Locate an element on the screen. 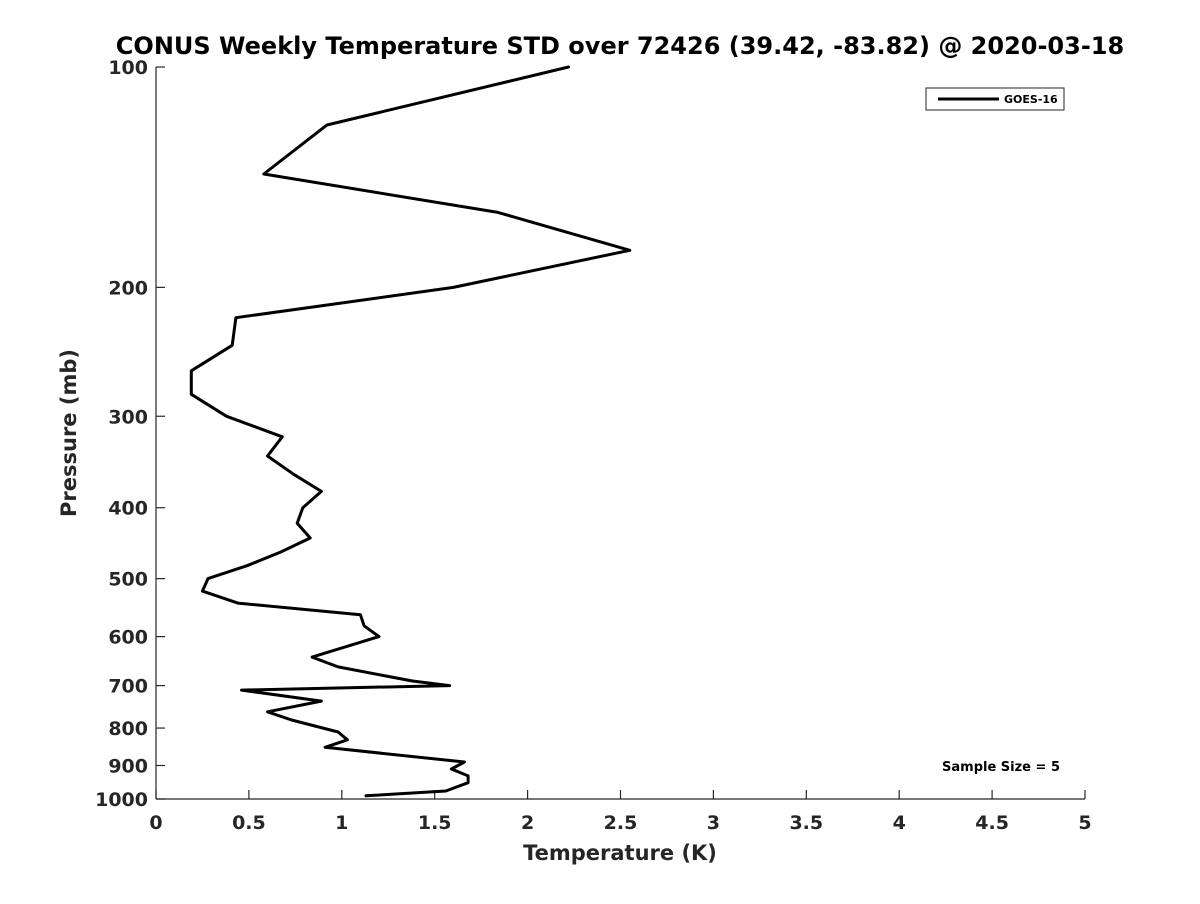 This screenshot has width=1200, height=904. y-tick-label: 800 is located at coordinates (128, 729).